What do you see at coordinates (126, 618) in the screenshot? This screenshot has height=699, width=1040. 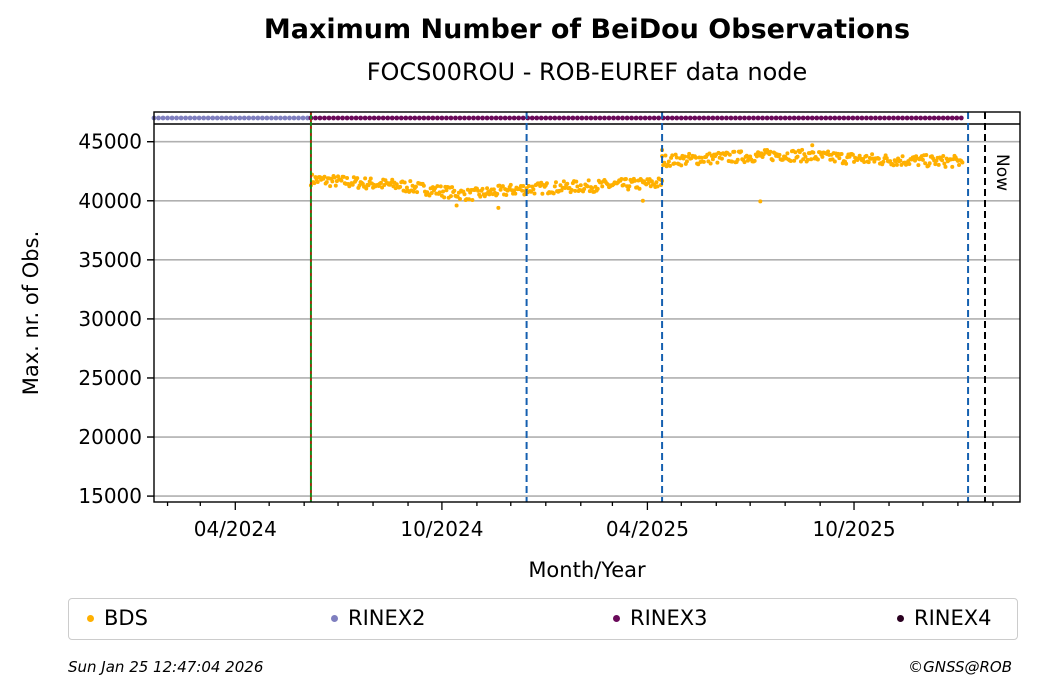 I see `legend-label: BDS` at bounding box center [126, 618].